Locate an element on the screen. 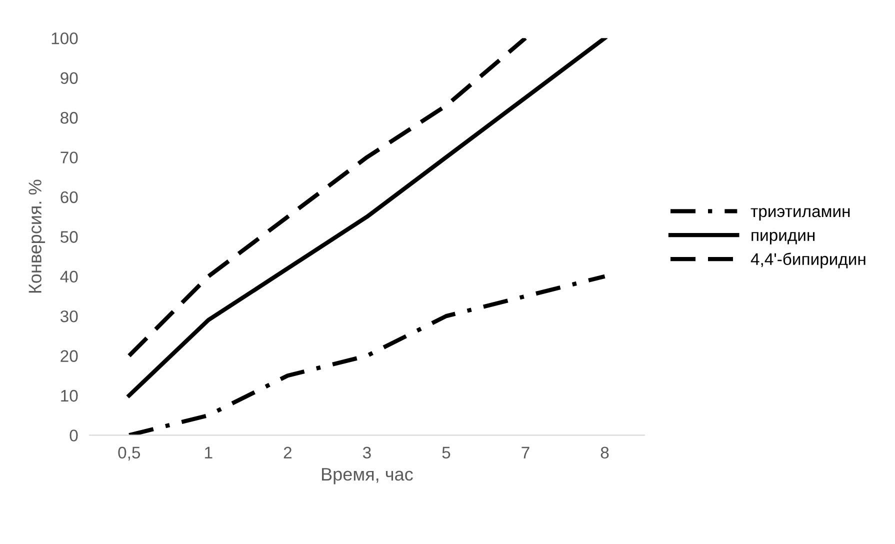 Image resolution: width=895 pixels, height=544 pixels. y-tick-label: 20 is located at coordinates (69, 356).